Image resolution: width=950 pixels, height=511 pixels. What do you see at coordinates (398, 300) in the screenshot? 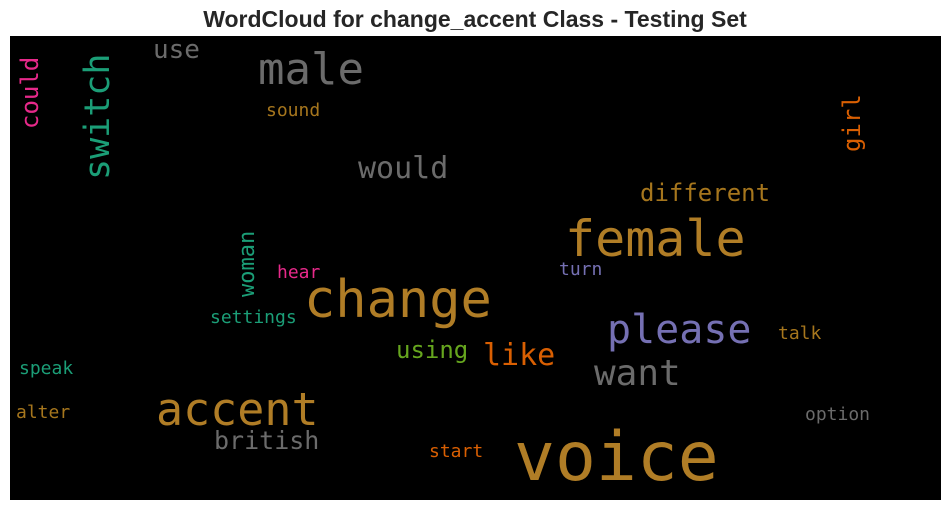
I see `word-change: change` at bounding box center [398, 300].